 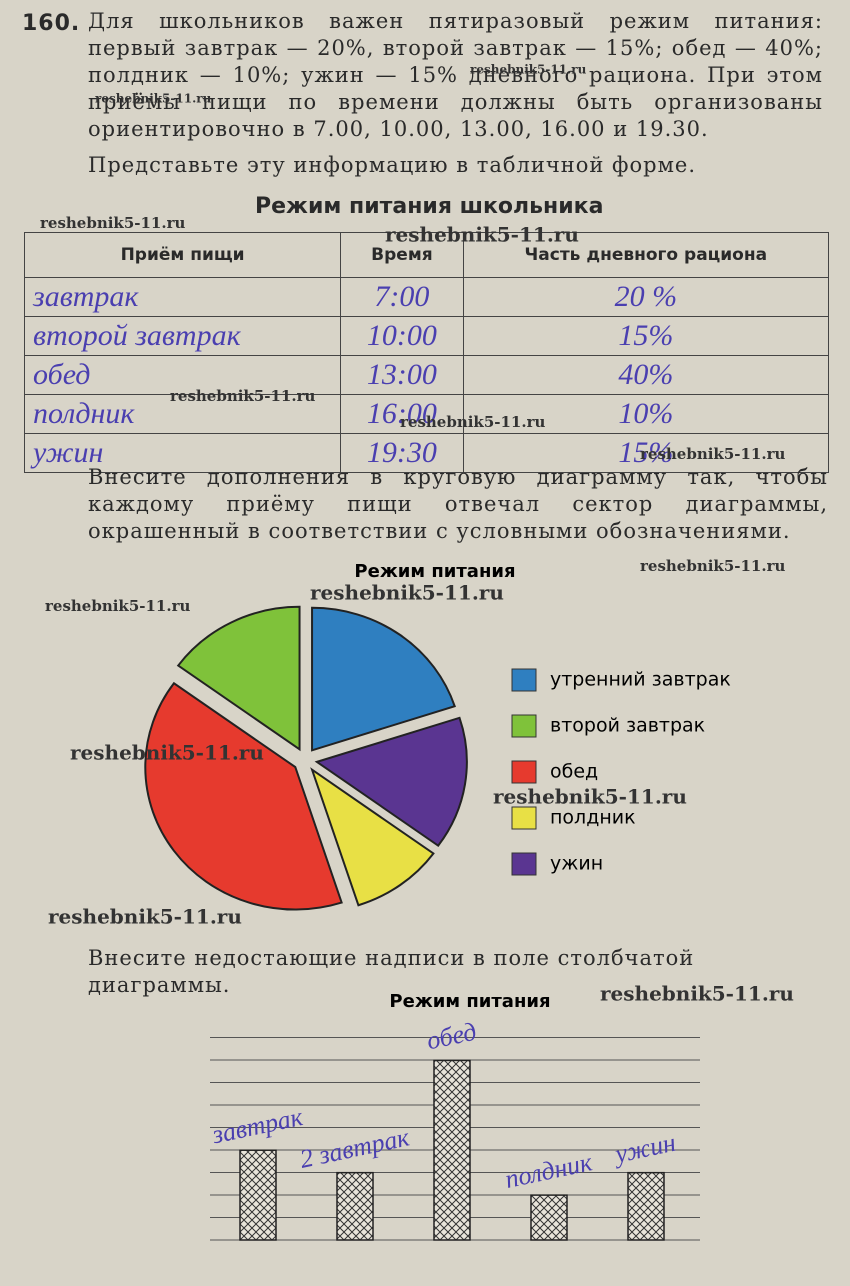 What do you see at coordinates (402, 336) in the screenshot?
I see `table-cell: 10:00` at bounding box center [402, 336].